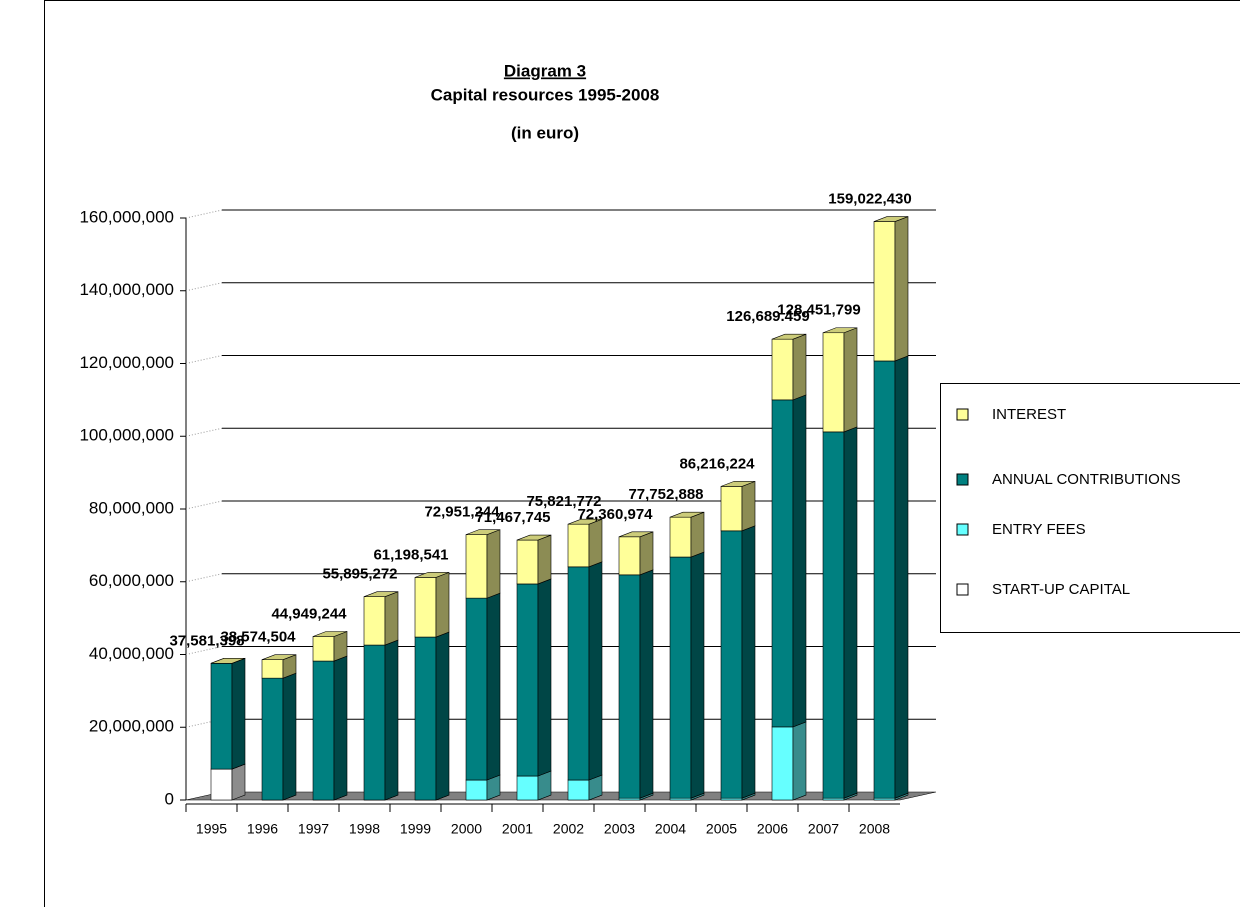 This screenshot has height=912, width=1240. I want to click on total-label: 61,198,541, so click(410, 554).